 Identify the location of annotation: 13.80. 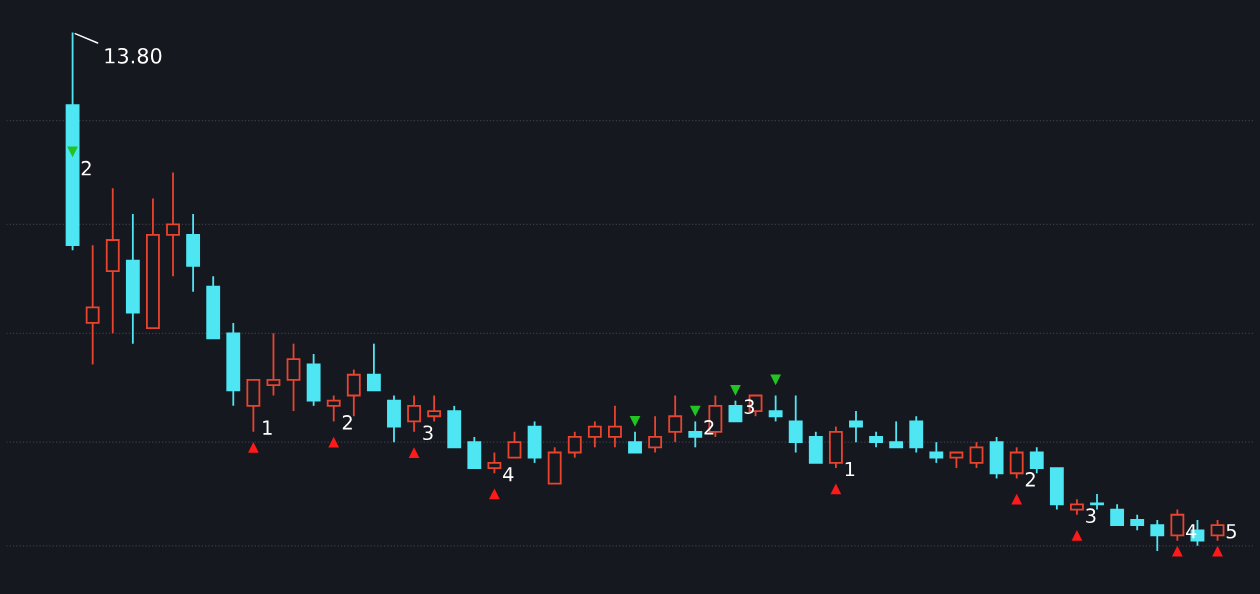
(133, 55).